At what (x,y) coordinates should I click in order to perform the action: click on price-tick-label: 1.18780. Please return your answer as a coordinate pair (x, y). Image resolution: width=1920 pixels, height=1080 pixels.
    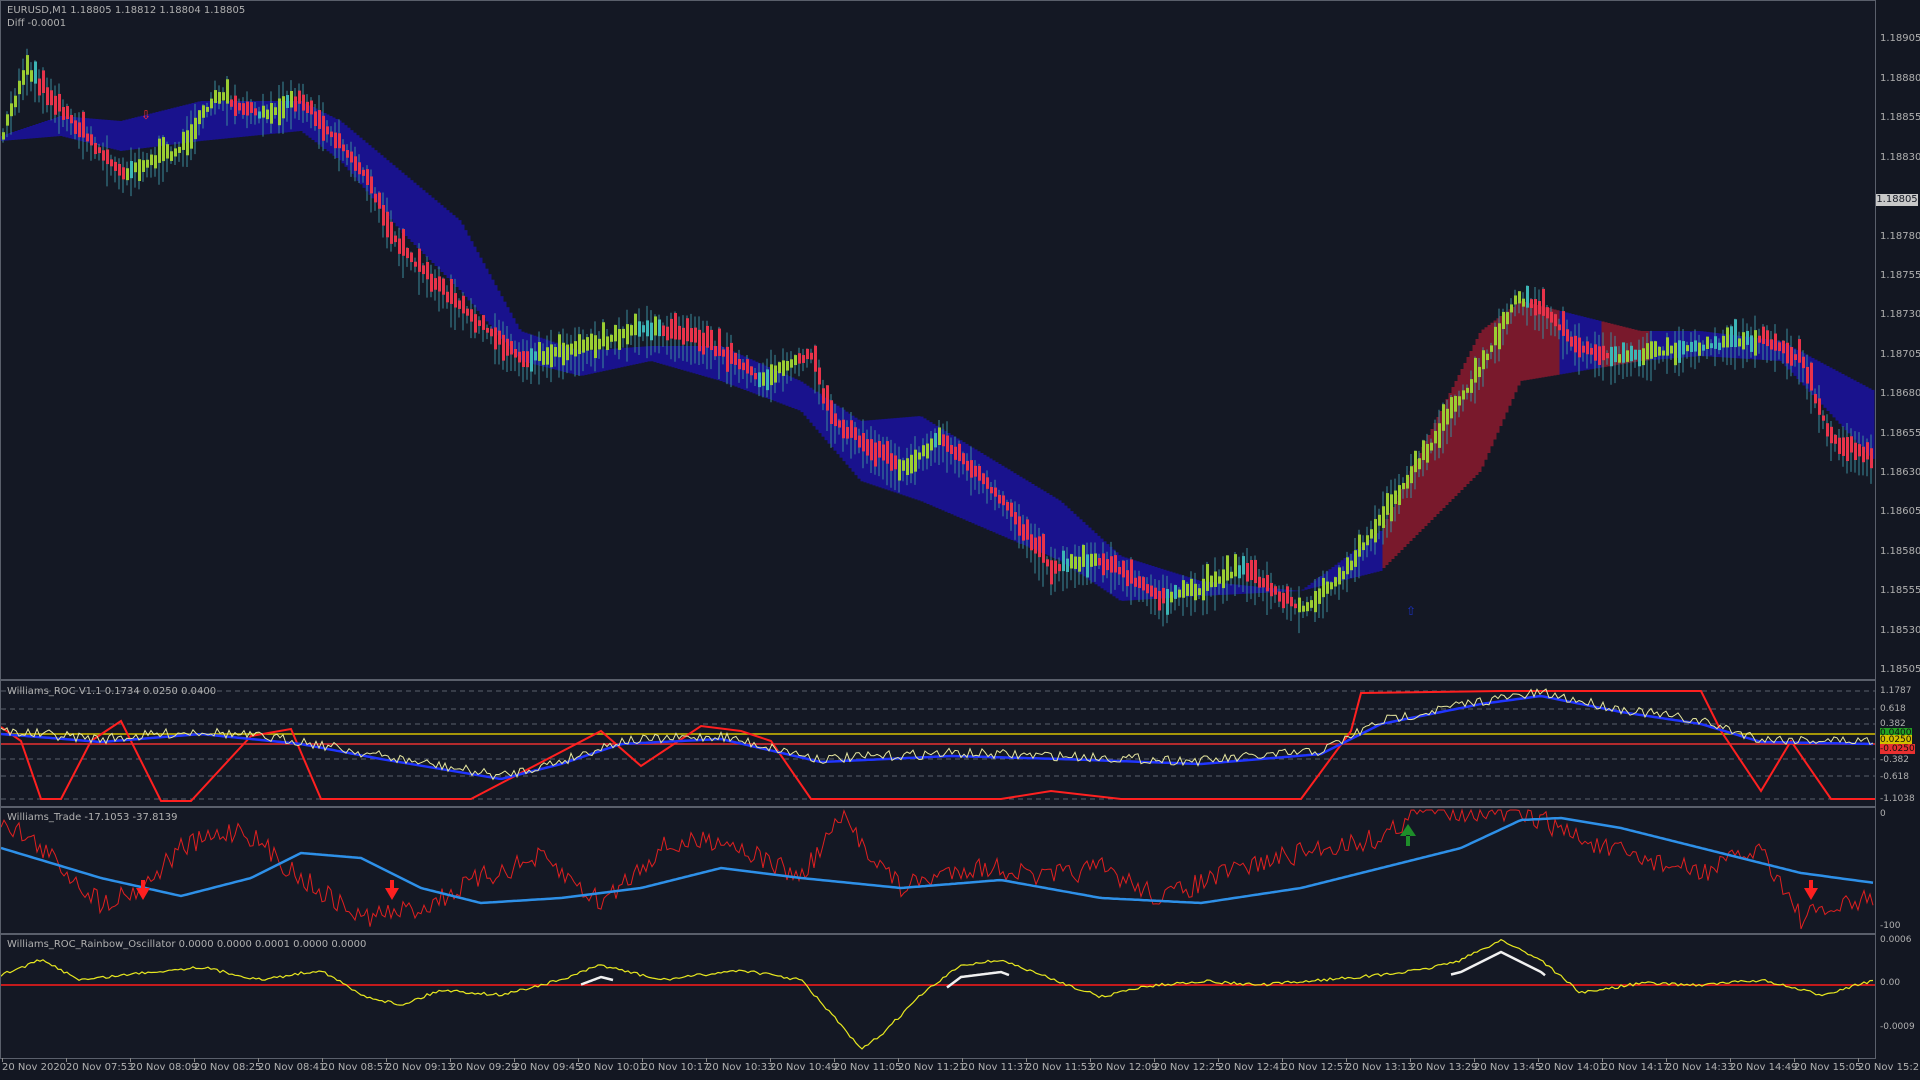
    Looking at the image, I should click on (1900, 236).